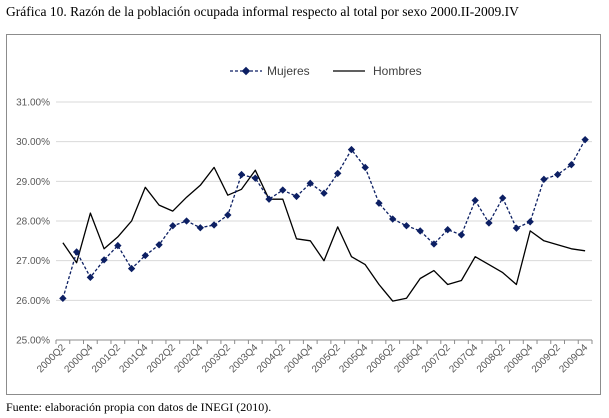  What do you see at coordinates (353, 358) in the screenshot?
I see `x-tick-label: 2005Q4` at bounding box center [353, 358].